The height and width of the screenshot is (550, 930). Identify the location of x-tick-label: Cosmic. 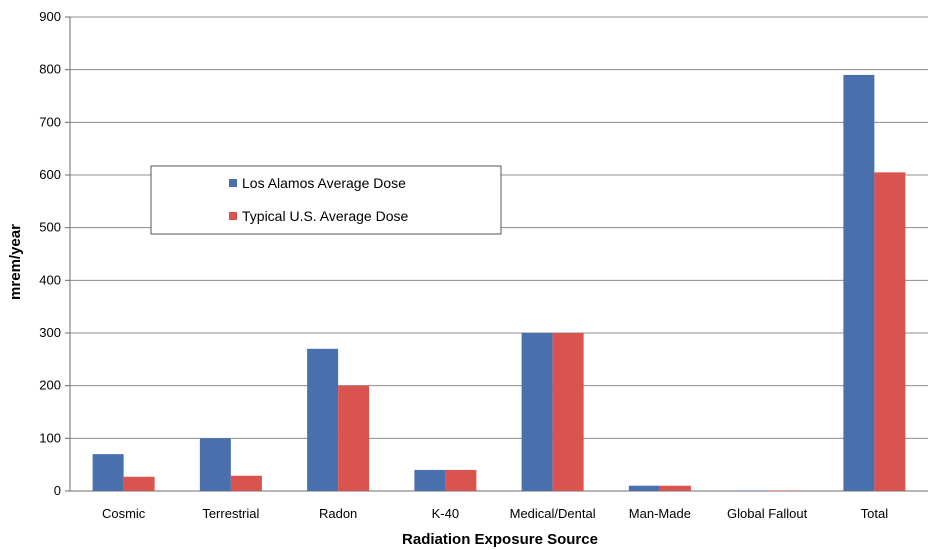
(124, 513).